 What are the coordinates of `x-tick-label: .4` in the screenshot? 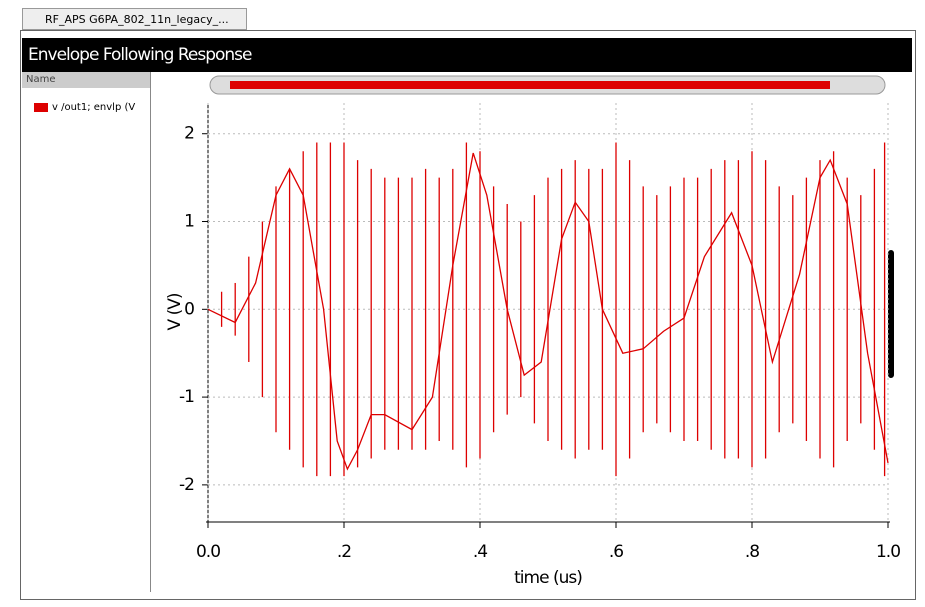 It's located at (480, 552).